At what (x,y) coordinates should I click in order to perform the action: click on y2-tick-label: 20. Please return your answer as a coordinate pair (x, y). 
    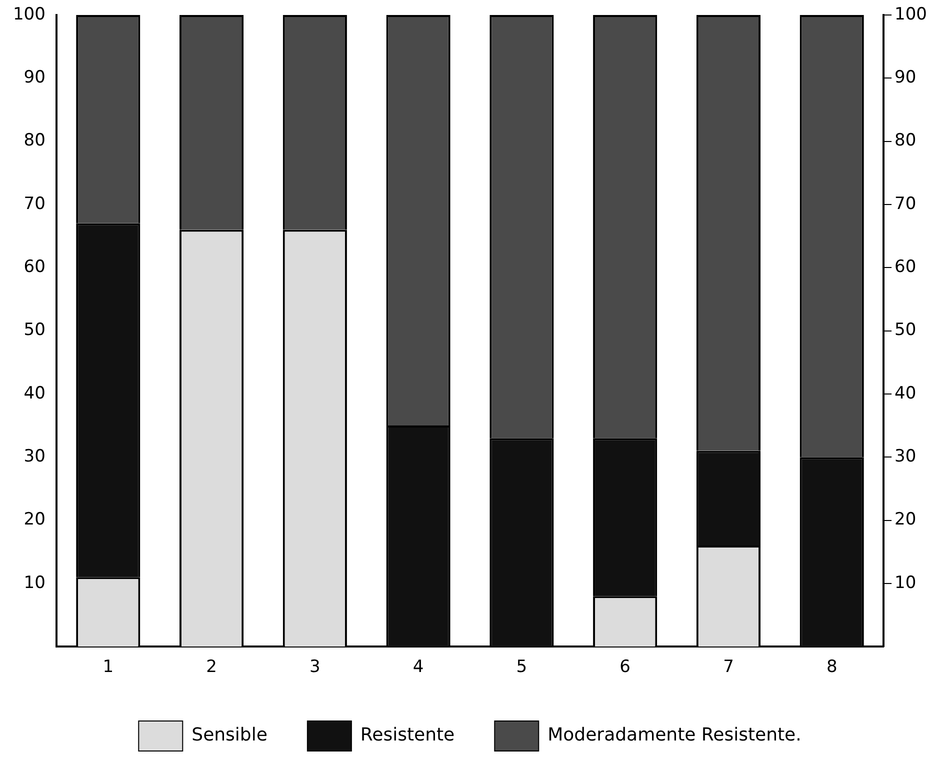
    Looking at the image, I should click on (35, 520).